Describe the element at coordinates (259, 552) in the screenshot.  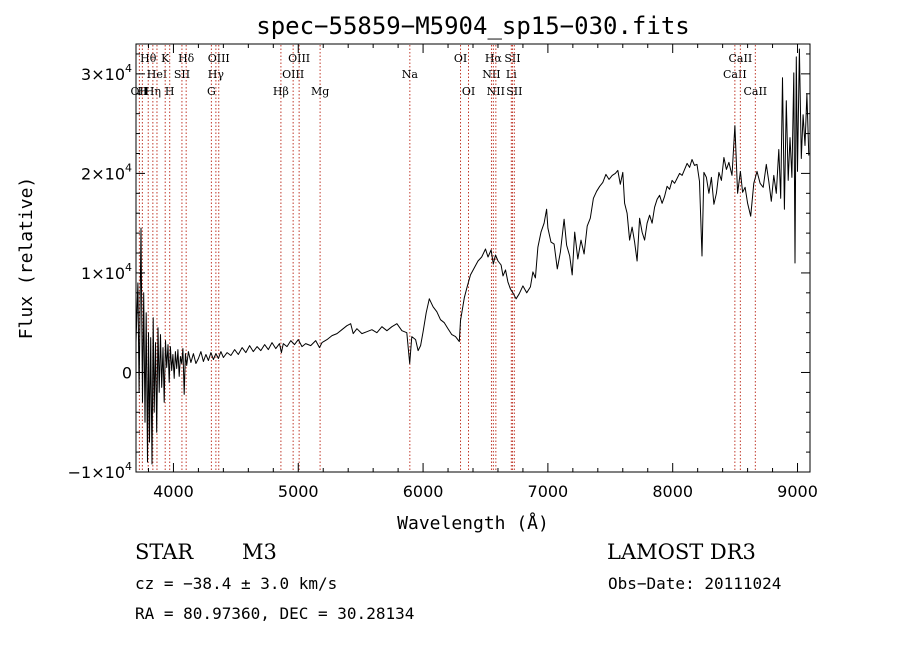
I see `subclass-label: M3` at that location.